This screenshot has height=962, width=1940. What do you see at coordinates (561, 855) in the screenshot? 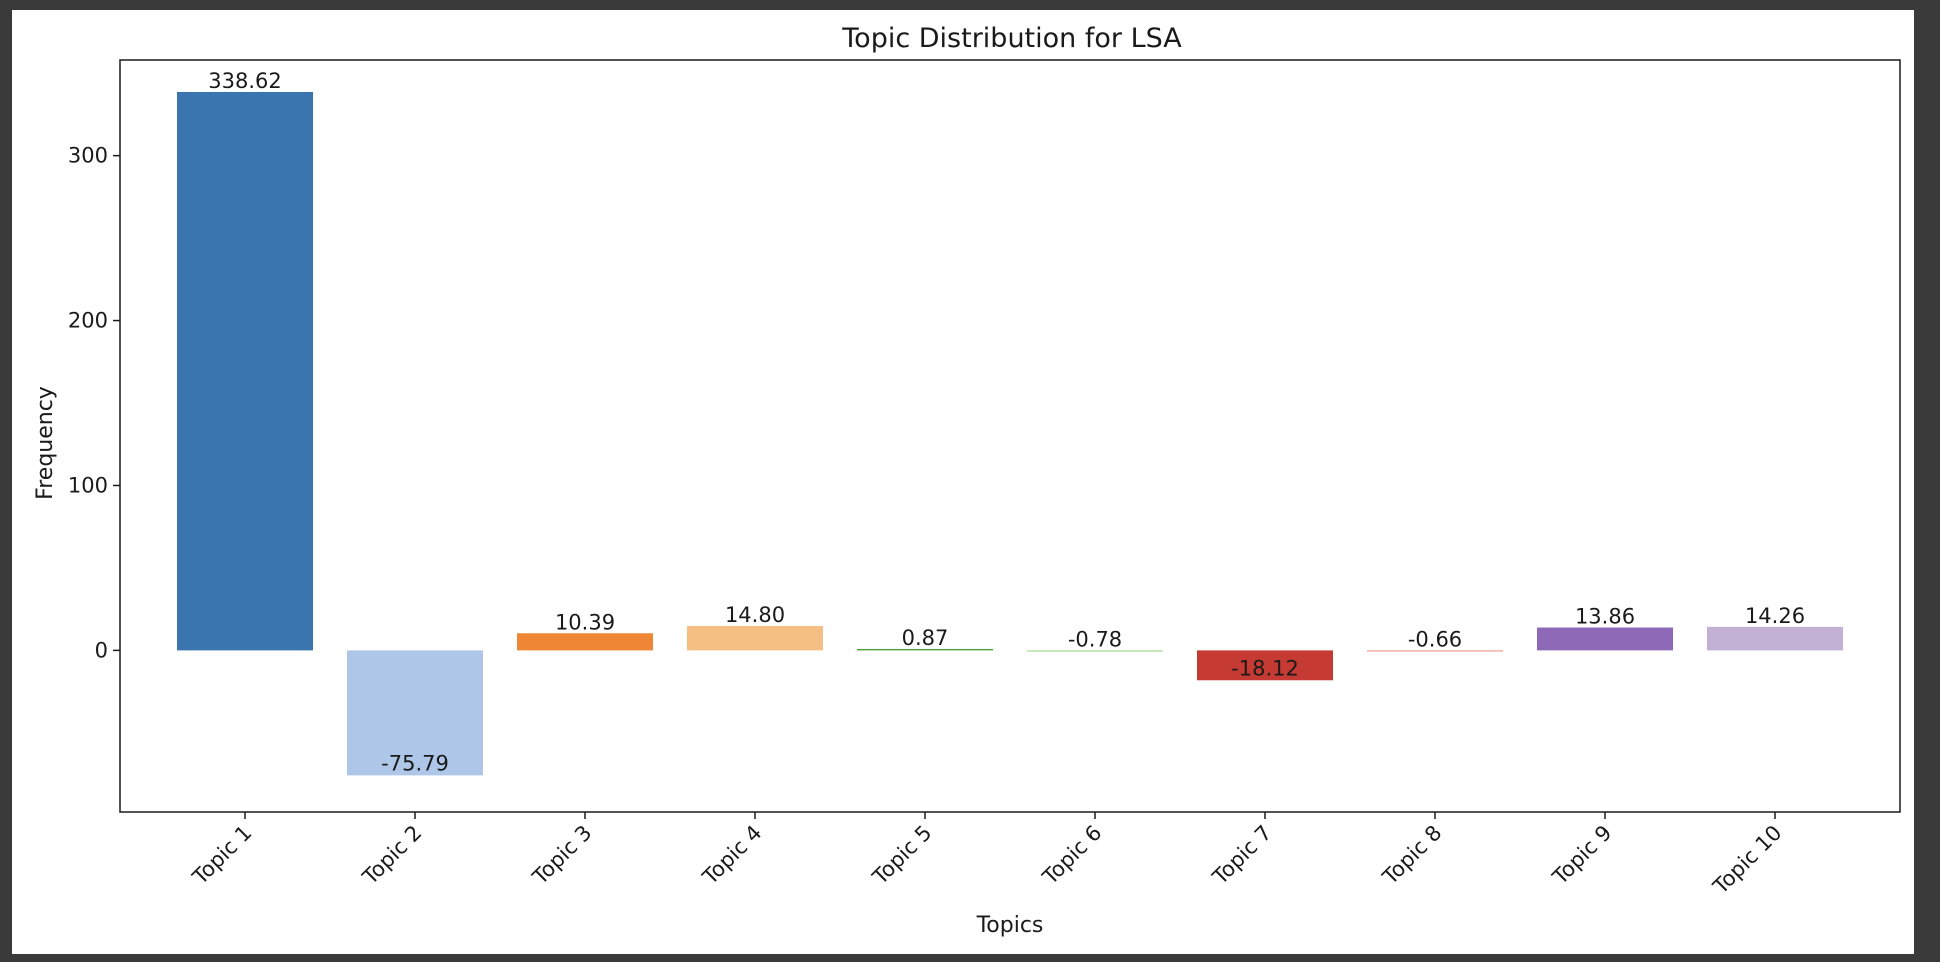
I see `x-tick-label: Topic 3` at bounding box center [561, 855].